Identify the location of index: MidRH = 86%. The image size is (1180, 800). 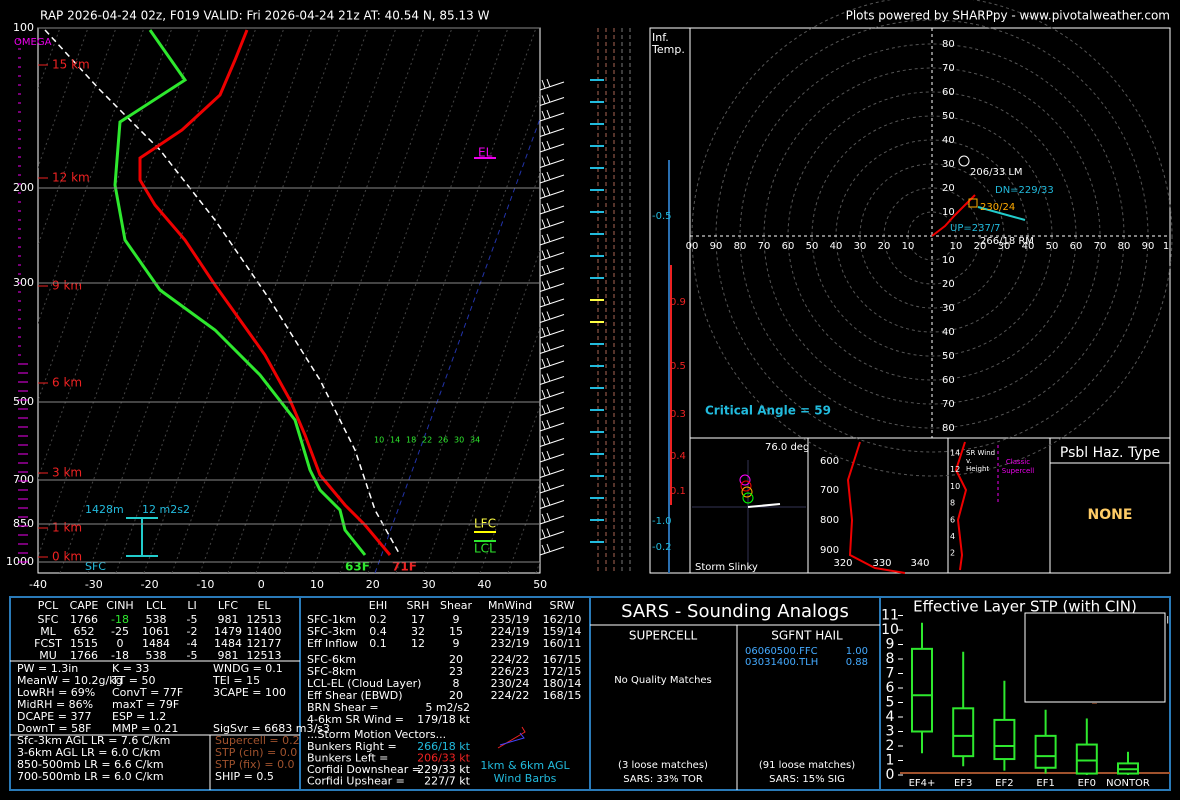
(55, 704).